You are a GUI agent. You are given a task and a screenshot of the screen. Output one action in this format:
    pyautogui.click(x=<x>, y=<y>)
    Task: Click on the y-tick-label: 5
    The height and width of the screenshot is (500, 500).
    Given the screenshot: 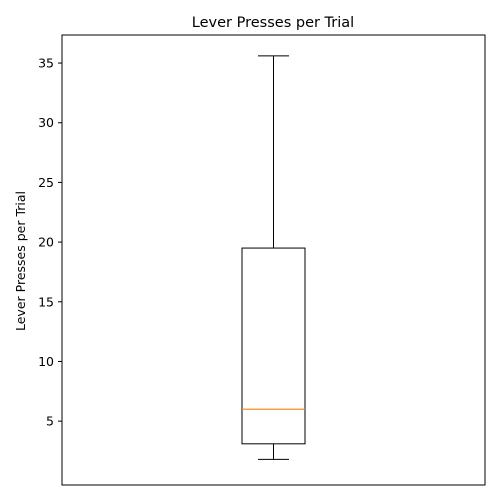 What is the action you would take?
    pyautogui.click(x=50, y=421)
    